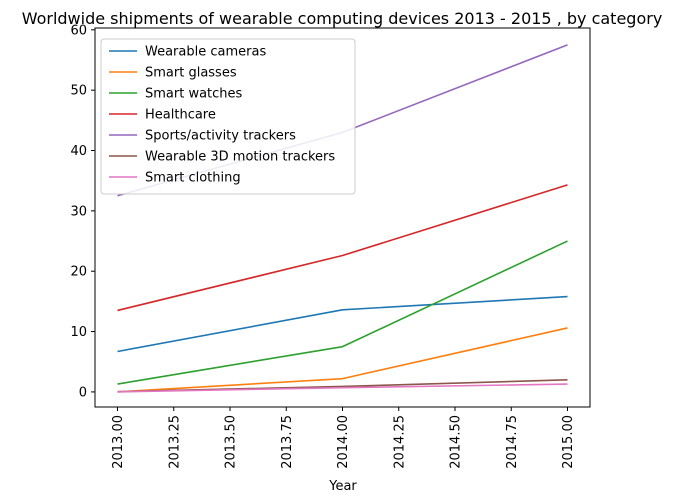 Image resolution: width=685 pixels, height=503 pixels. Describe the element at coordinates (78, 151) in the screenshot. I see `y-tick-label: 40` at that location.